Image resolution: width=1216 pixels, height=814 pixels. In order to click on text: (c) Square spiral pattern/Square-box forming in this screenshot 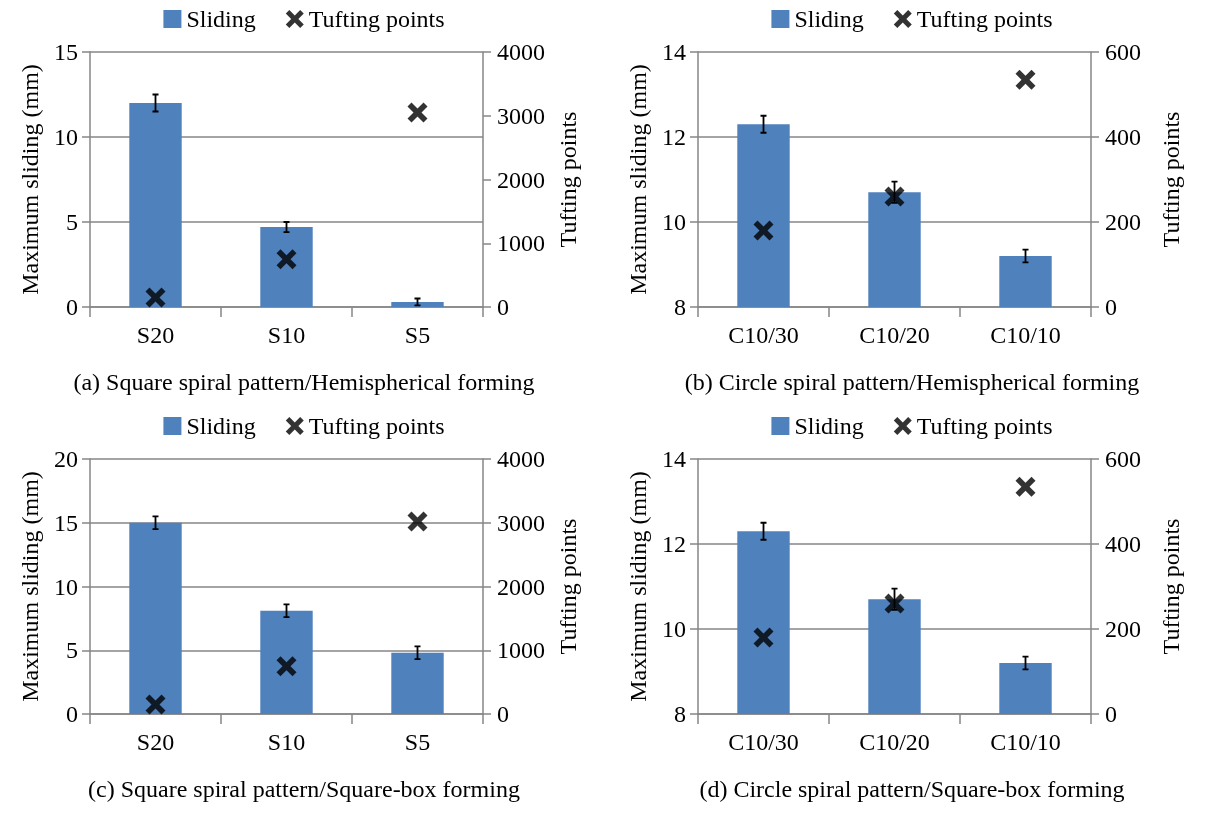, I will do `click(304, 789)`.